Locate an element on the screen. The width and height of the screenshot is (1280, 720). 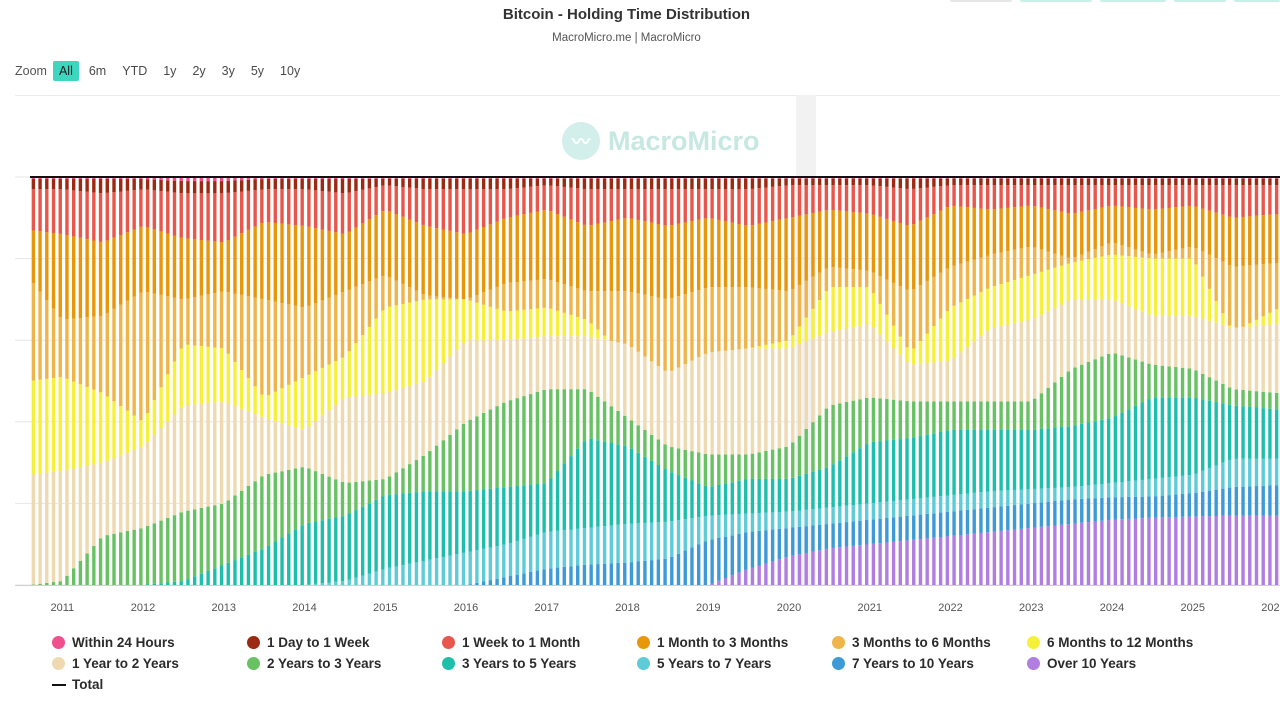
zoom-button-2y: 2y is located at coordinates (199, 71).